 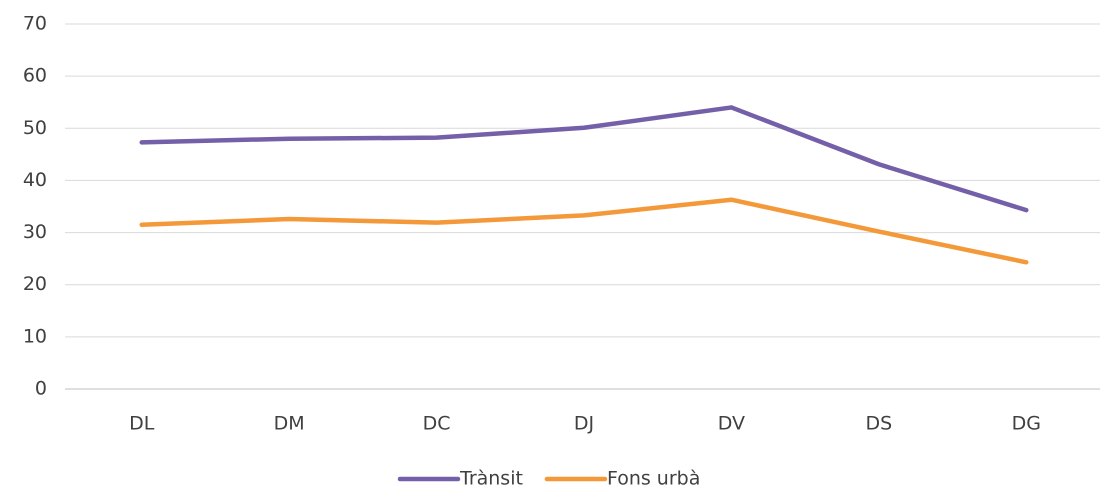 I want to click on y-tick-label: 0, so click(x=41, y=389).